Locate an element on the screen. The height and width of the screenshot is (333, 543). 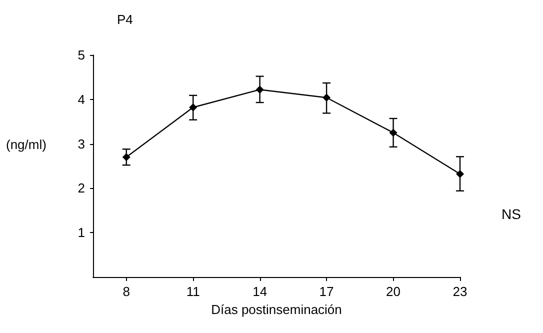
x-tick-label: 8 is located at coordinates (126, 291).